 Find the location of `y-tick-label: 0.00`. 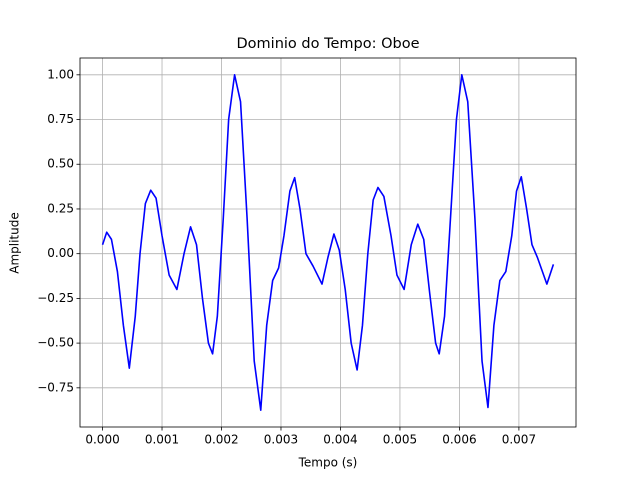

y-tick-label: 0.00 is located at coordinates (60, 253).